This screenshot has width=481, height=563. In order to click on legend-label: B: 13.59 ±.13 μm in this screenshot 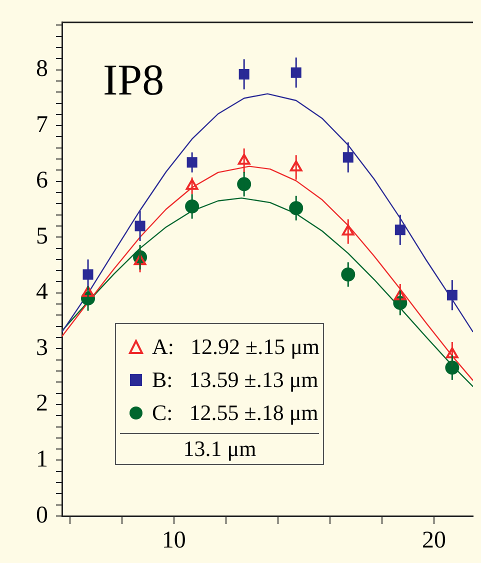, I will do `click(235, 379)`.